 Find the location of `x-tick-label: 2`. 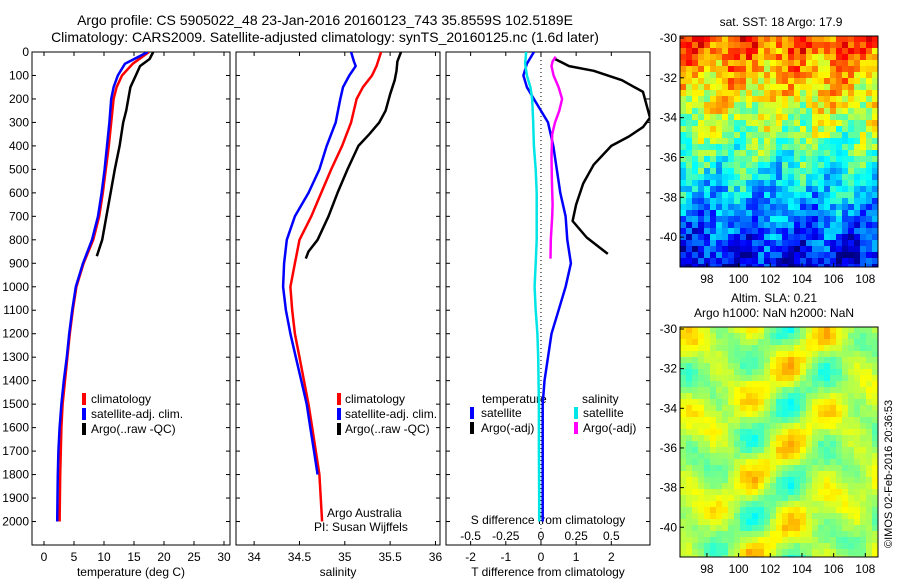

x-tick-label: 2 is located at coordinates (611, 557).